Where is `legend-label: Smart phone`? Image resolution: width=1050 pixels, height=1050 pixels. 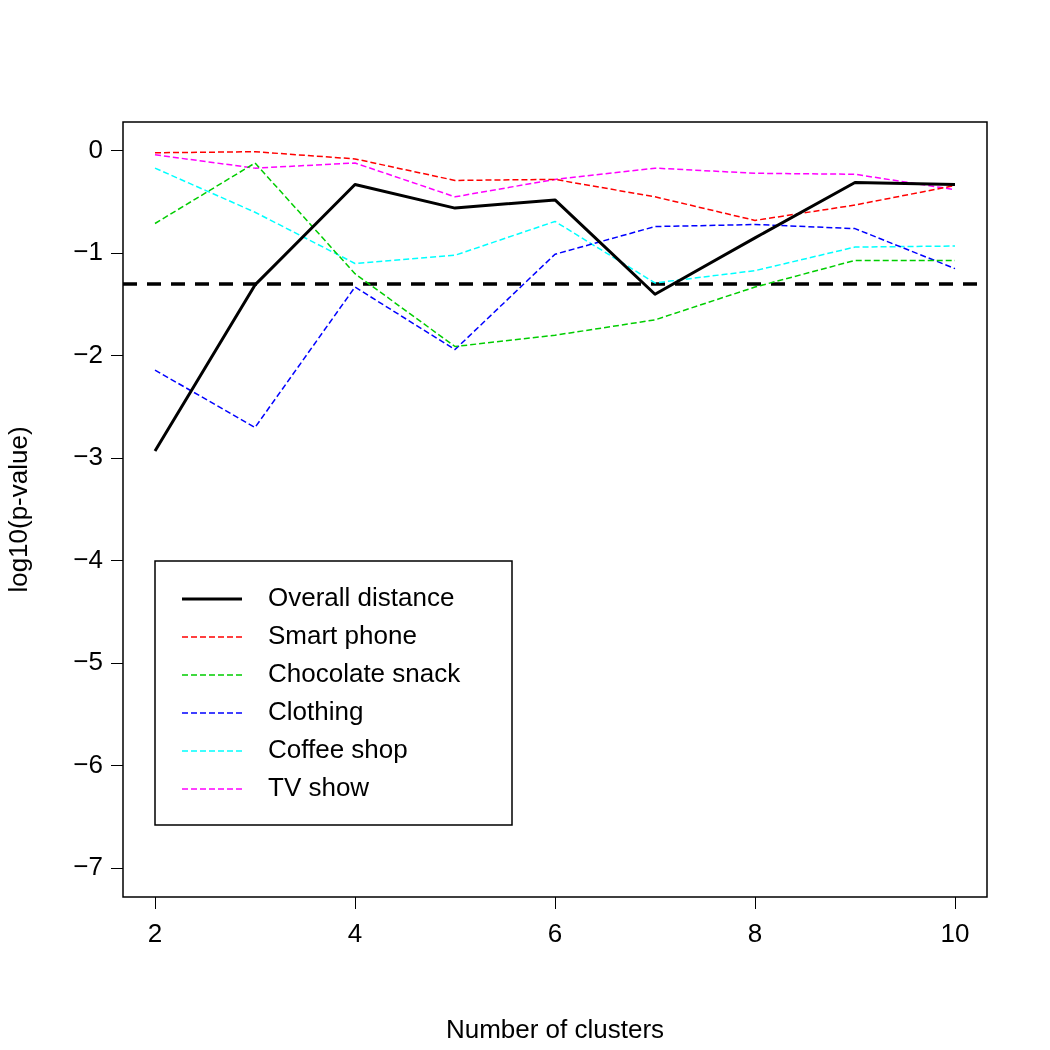 legend-label: Smart phone is located at coordinates (342, 635).